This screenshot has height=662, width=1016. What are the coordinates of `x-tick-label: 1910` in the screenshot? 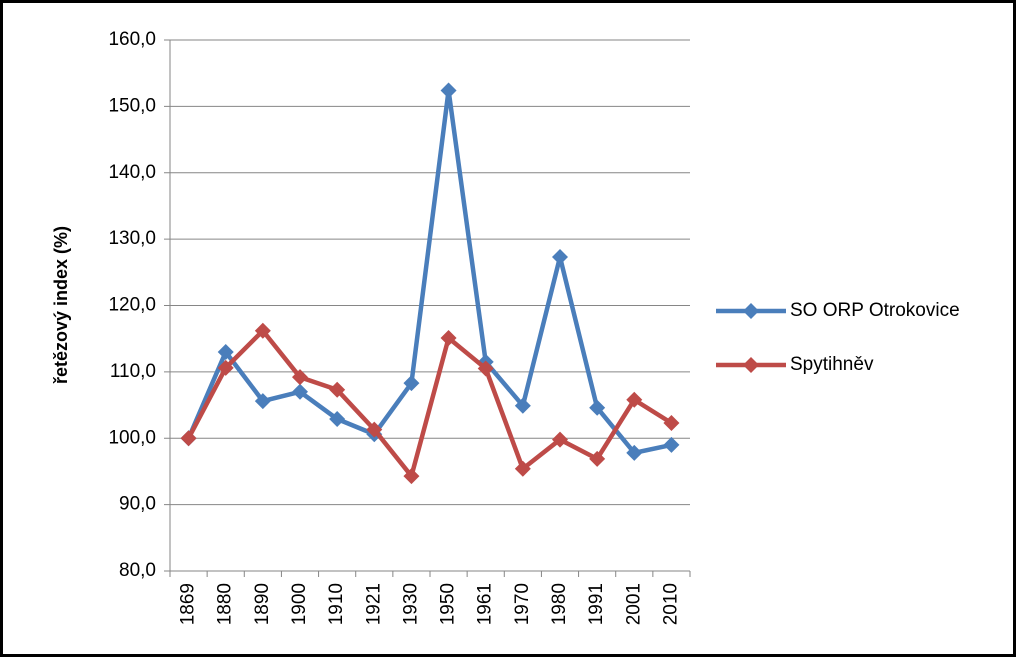 It's located at (336, 604).